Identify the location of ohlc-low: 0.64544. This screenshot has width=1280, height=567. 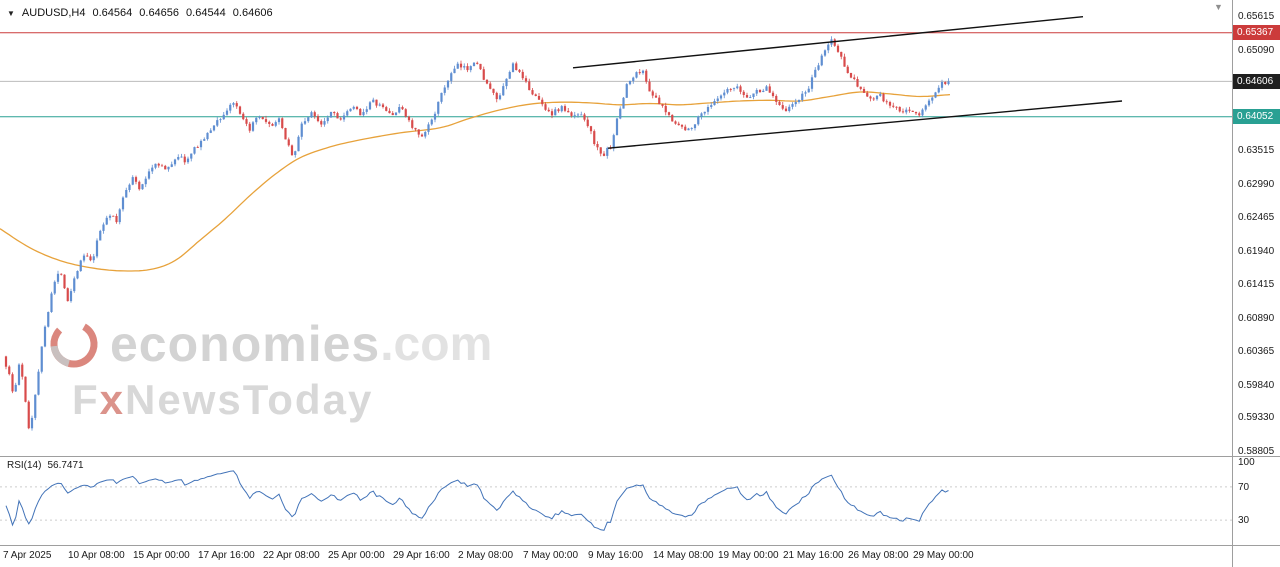
(206, 13).